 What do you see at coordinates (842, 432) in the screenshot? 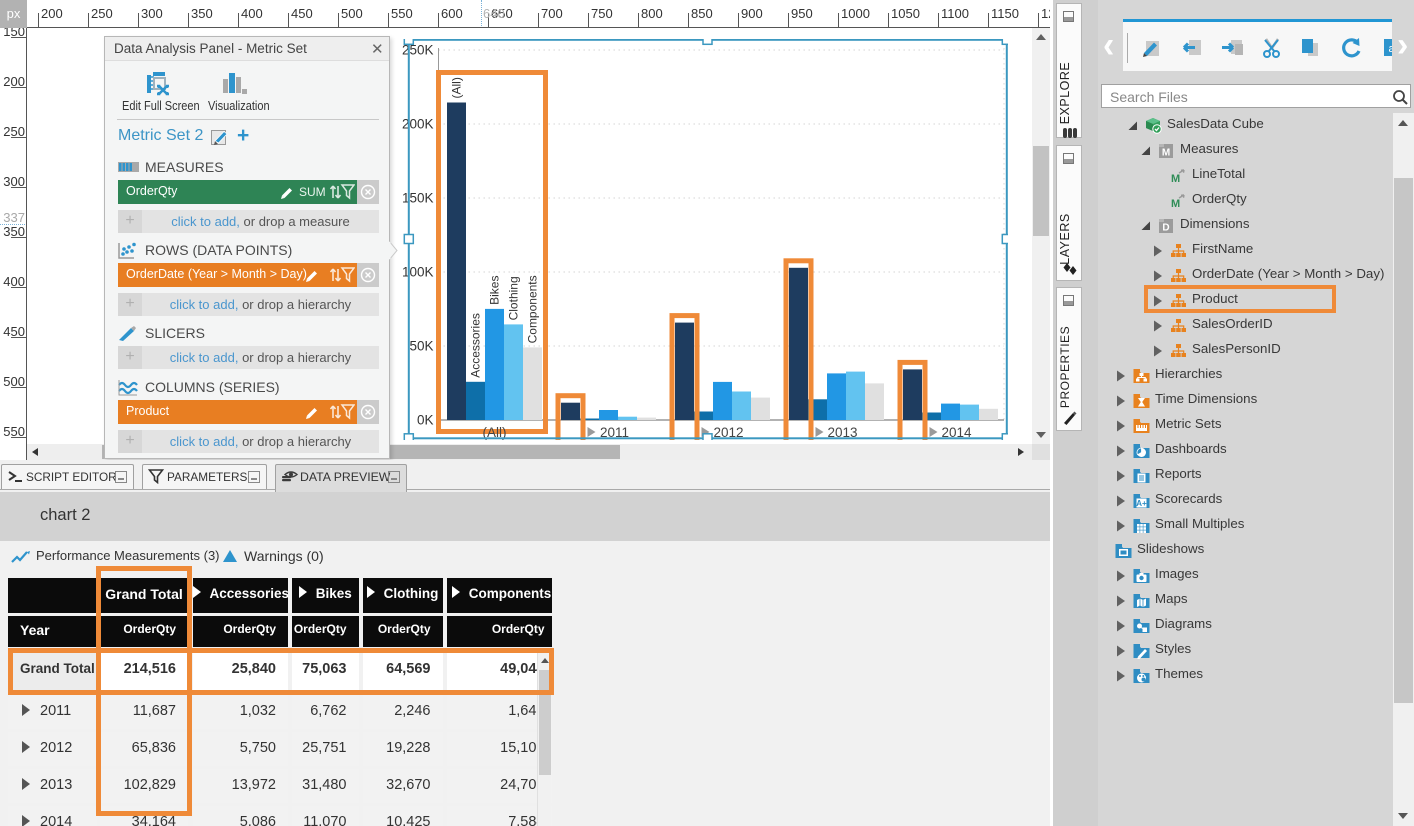
I see `svg-text: 2013` at bounding box center [842, 432].